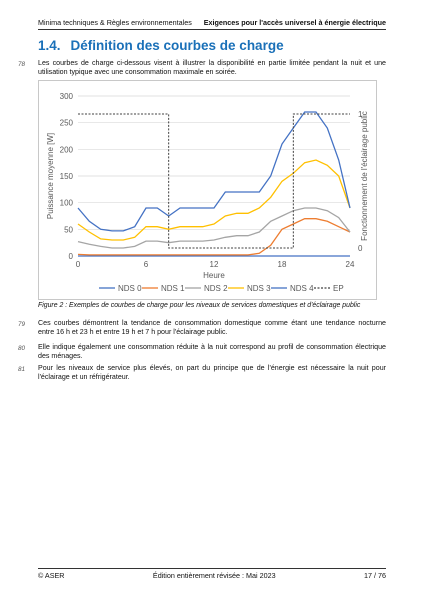  I want to click on y-tick-label: 250, so click(67, 123).